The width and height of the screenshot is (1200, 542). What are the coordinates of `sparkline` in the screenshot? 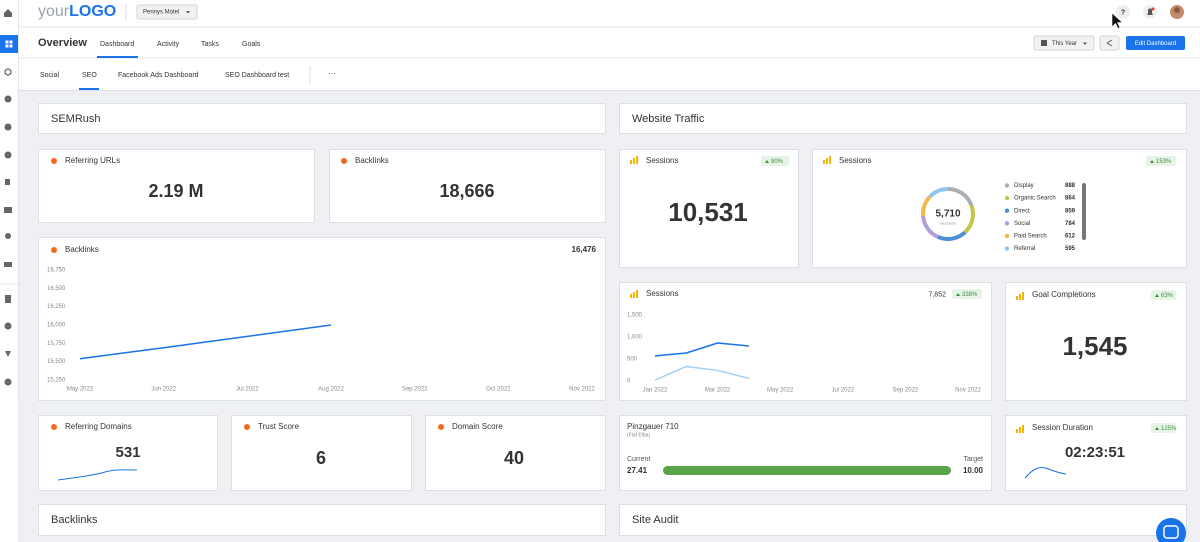 It's located at (1045, 473).